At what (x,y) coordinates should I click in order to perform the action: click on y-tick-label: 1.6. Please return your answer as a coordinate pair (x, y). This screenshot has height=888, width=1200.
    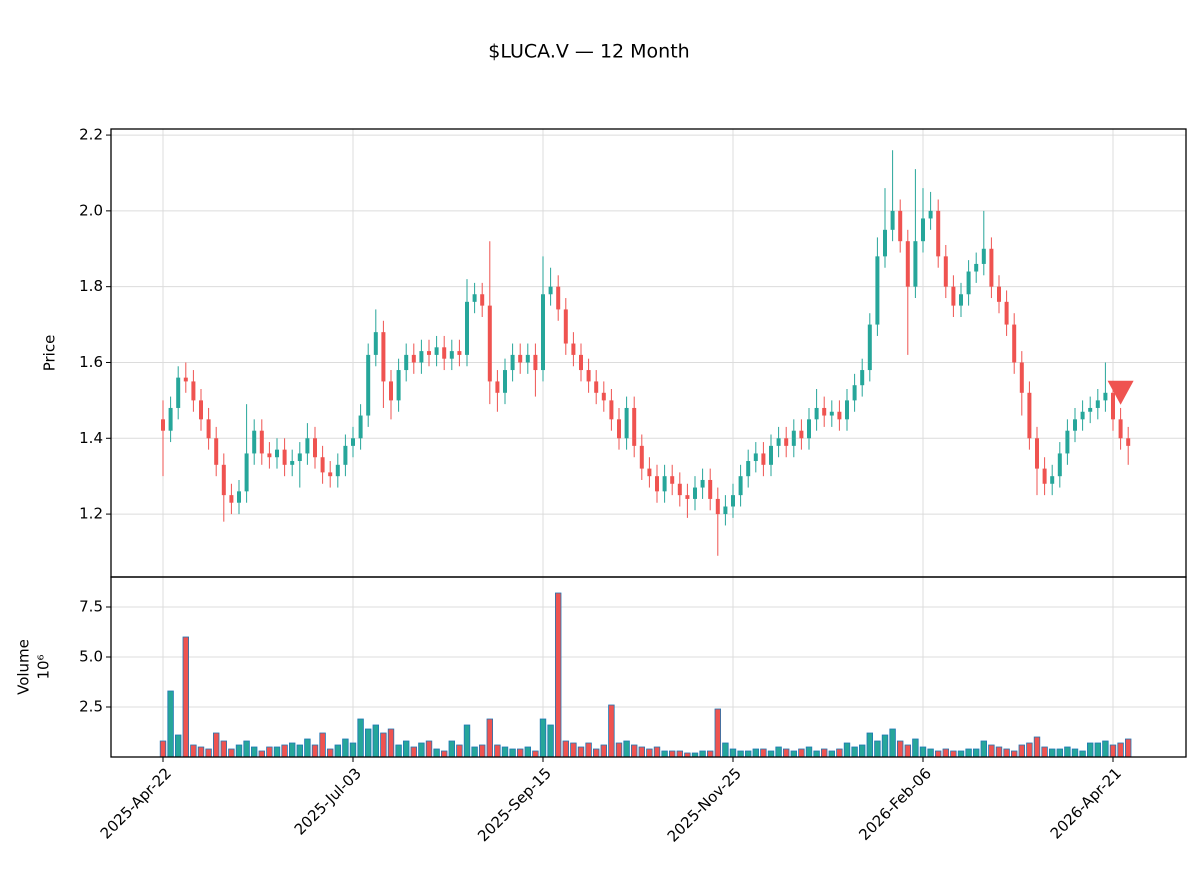
    Looking at the image, I should click on (91, 362).